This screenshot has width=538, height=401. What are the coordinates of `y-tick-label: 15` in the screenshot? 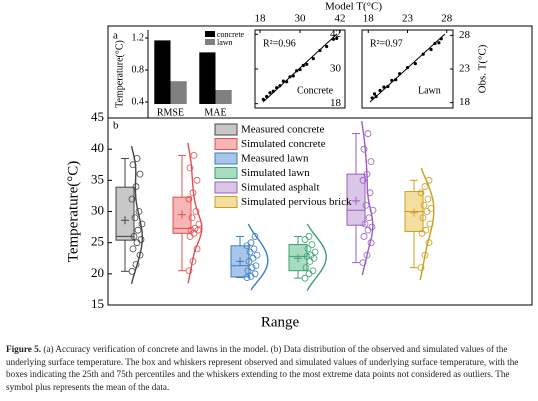 It's located at (97, 303).